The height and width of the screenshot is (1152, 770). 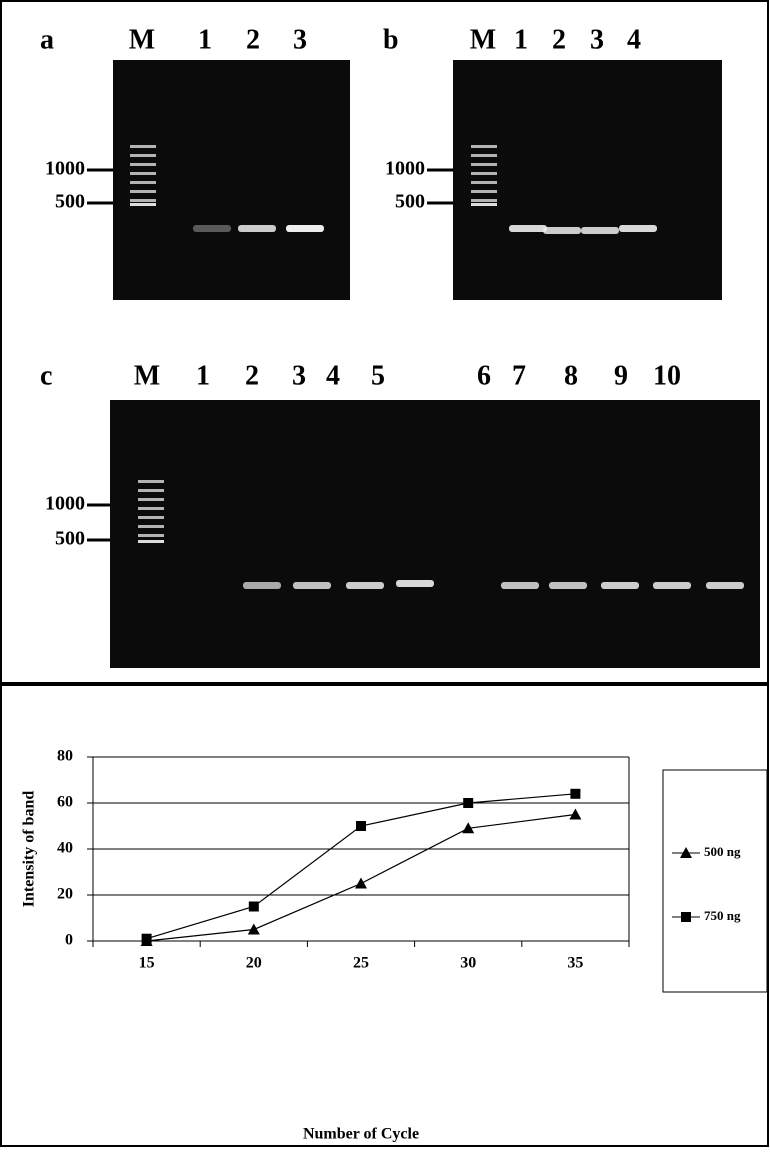 What do you see at coordinates (47, 39) in the screenshot?
I see `panel-label: a` at bounding box center [47, 39].